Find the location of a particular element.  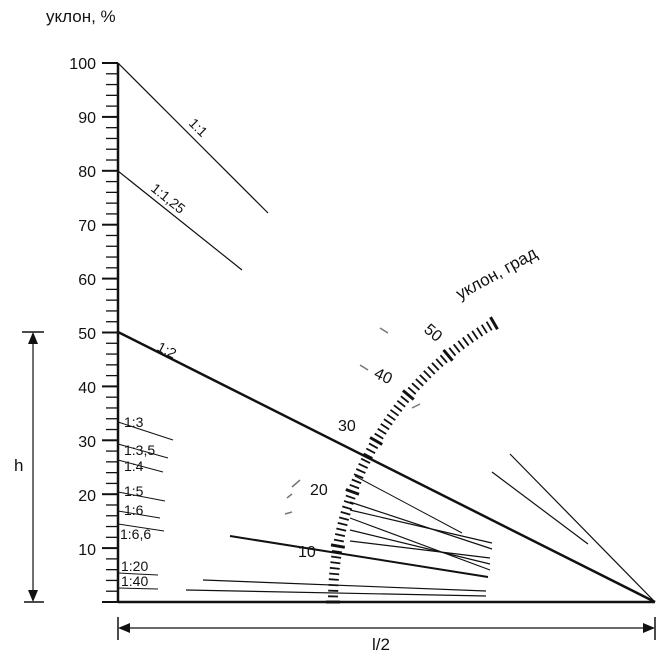

arc-label-20: 20 is located at coordinates (319, 490).